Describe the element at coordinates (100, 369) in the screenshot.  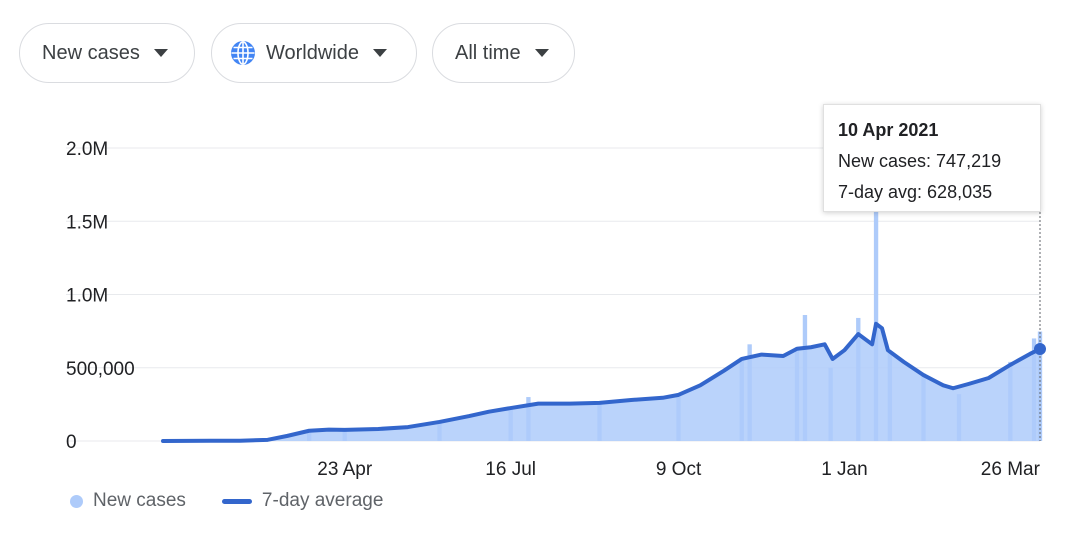
I see `y-tick-label: 500,000` at that location.